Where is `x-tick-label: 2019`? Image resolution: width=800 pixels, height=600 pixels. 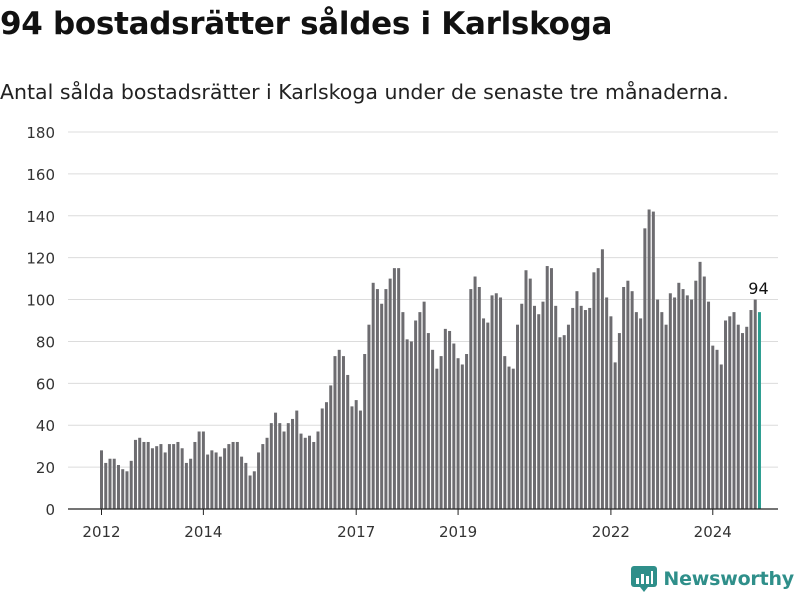 x-tick-label: 2019 is located at coordinates (458, 532).